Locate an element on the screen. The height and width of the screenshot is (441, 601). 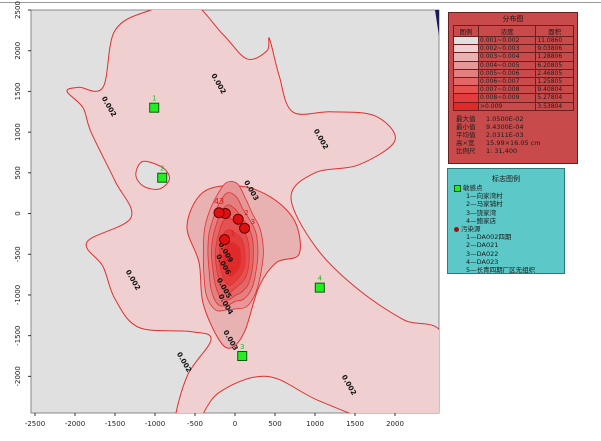
legend-range: 0.006~0.007 is located at coordinates (507, 81).